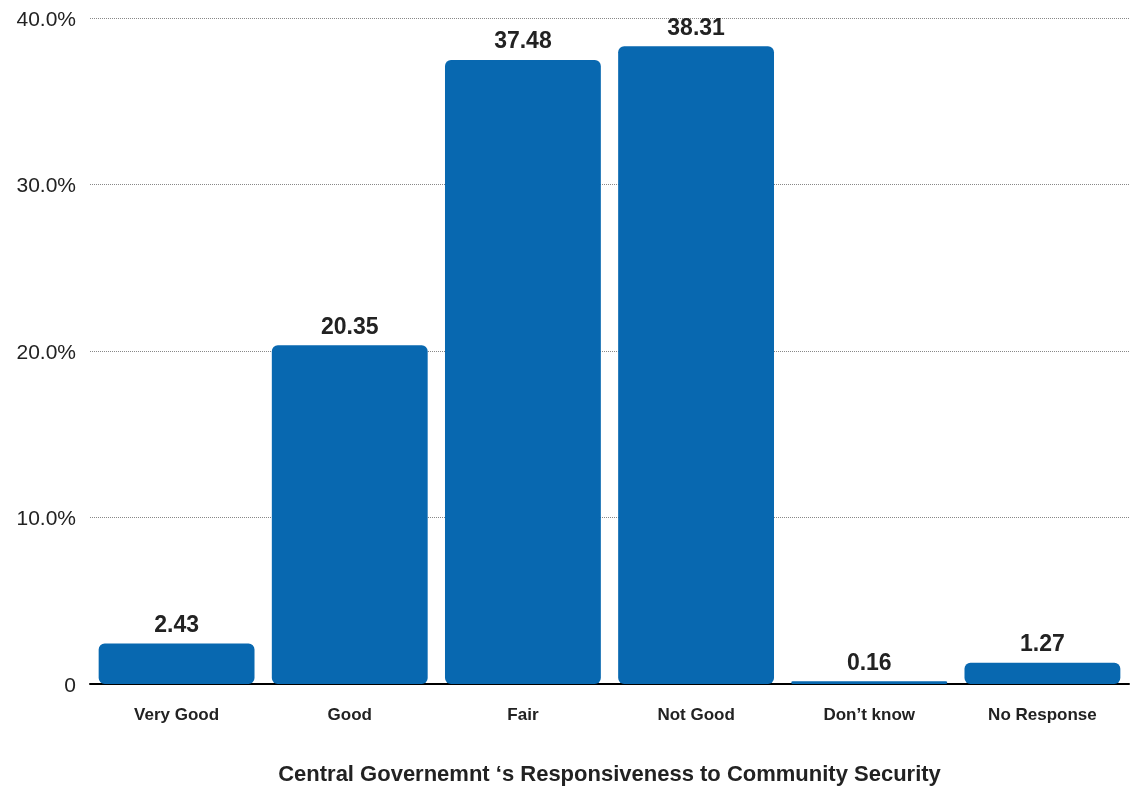 This screenshot has width=1131, height=803. What do you see at coordinates (869, 714) in the screenshot?
I see `x-tick-label: Don’t know` at bounding box center [869, 714].